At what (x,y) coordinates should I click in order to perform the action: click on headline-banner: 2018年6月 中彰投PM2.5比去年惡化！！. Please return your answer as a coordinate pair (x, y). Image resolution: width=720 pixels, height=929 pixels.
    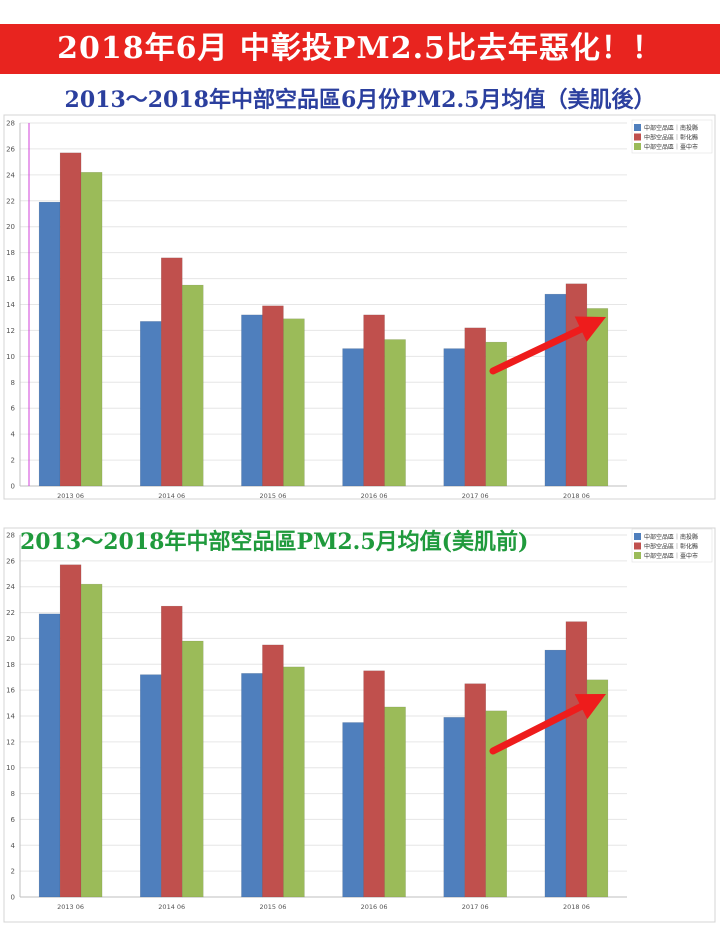
    Looking at the image, I should click on (360, 49).